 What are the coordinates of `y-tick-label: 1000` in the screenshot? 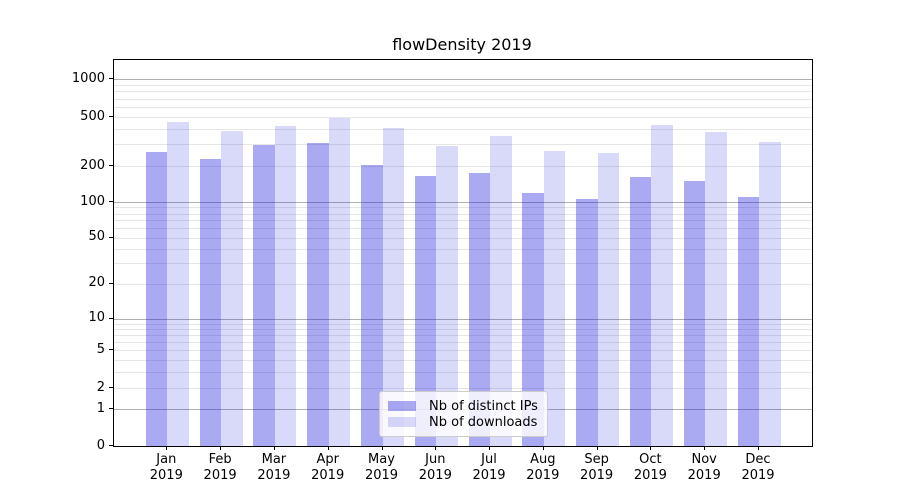 It's located at (88, 78).